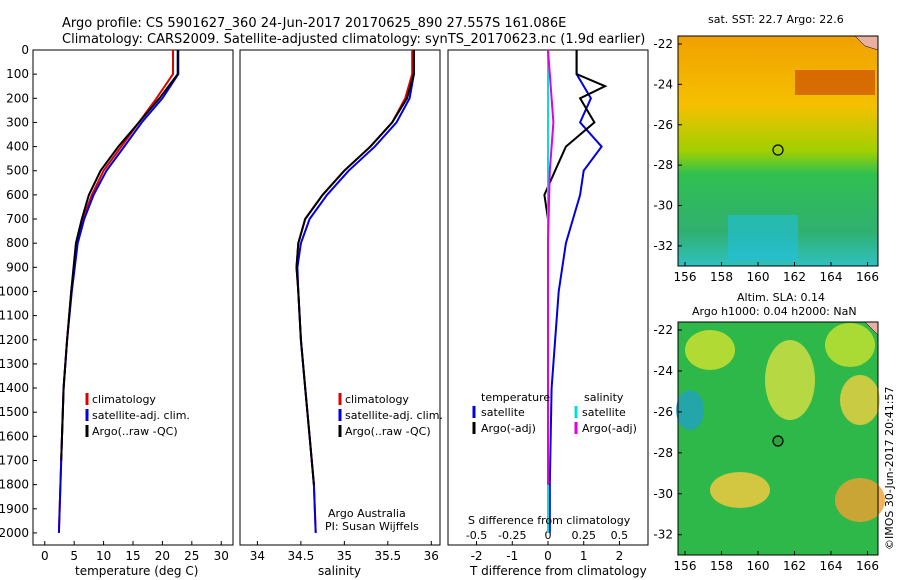  I want to click on s-tick-label: -0.5, so click(476, 535).